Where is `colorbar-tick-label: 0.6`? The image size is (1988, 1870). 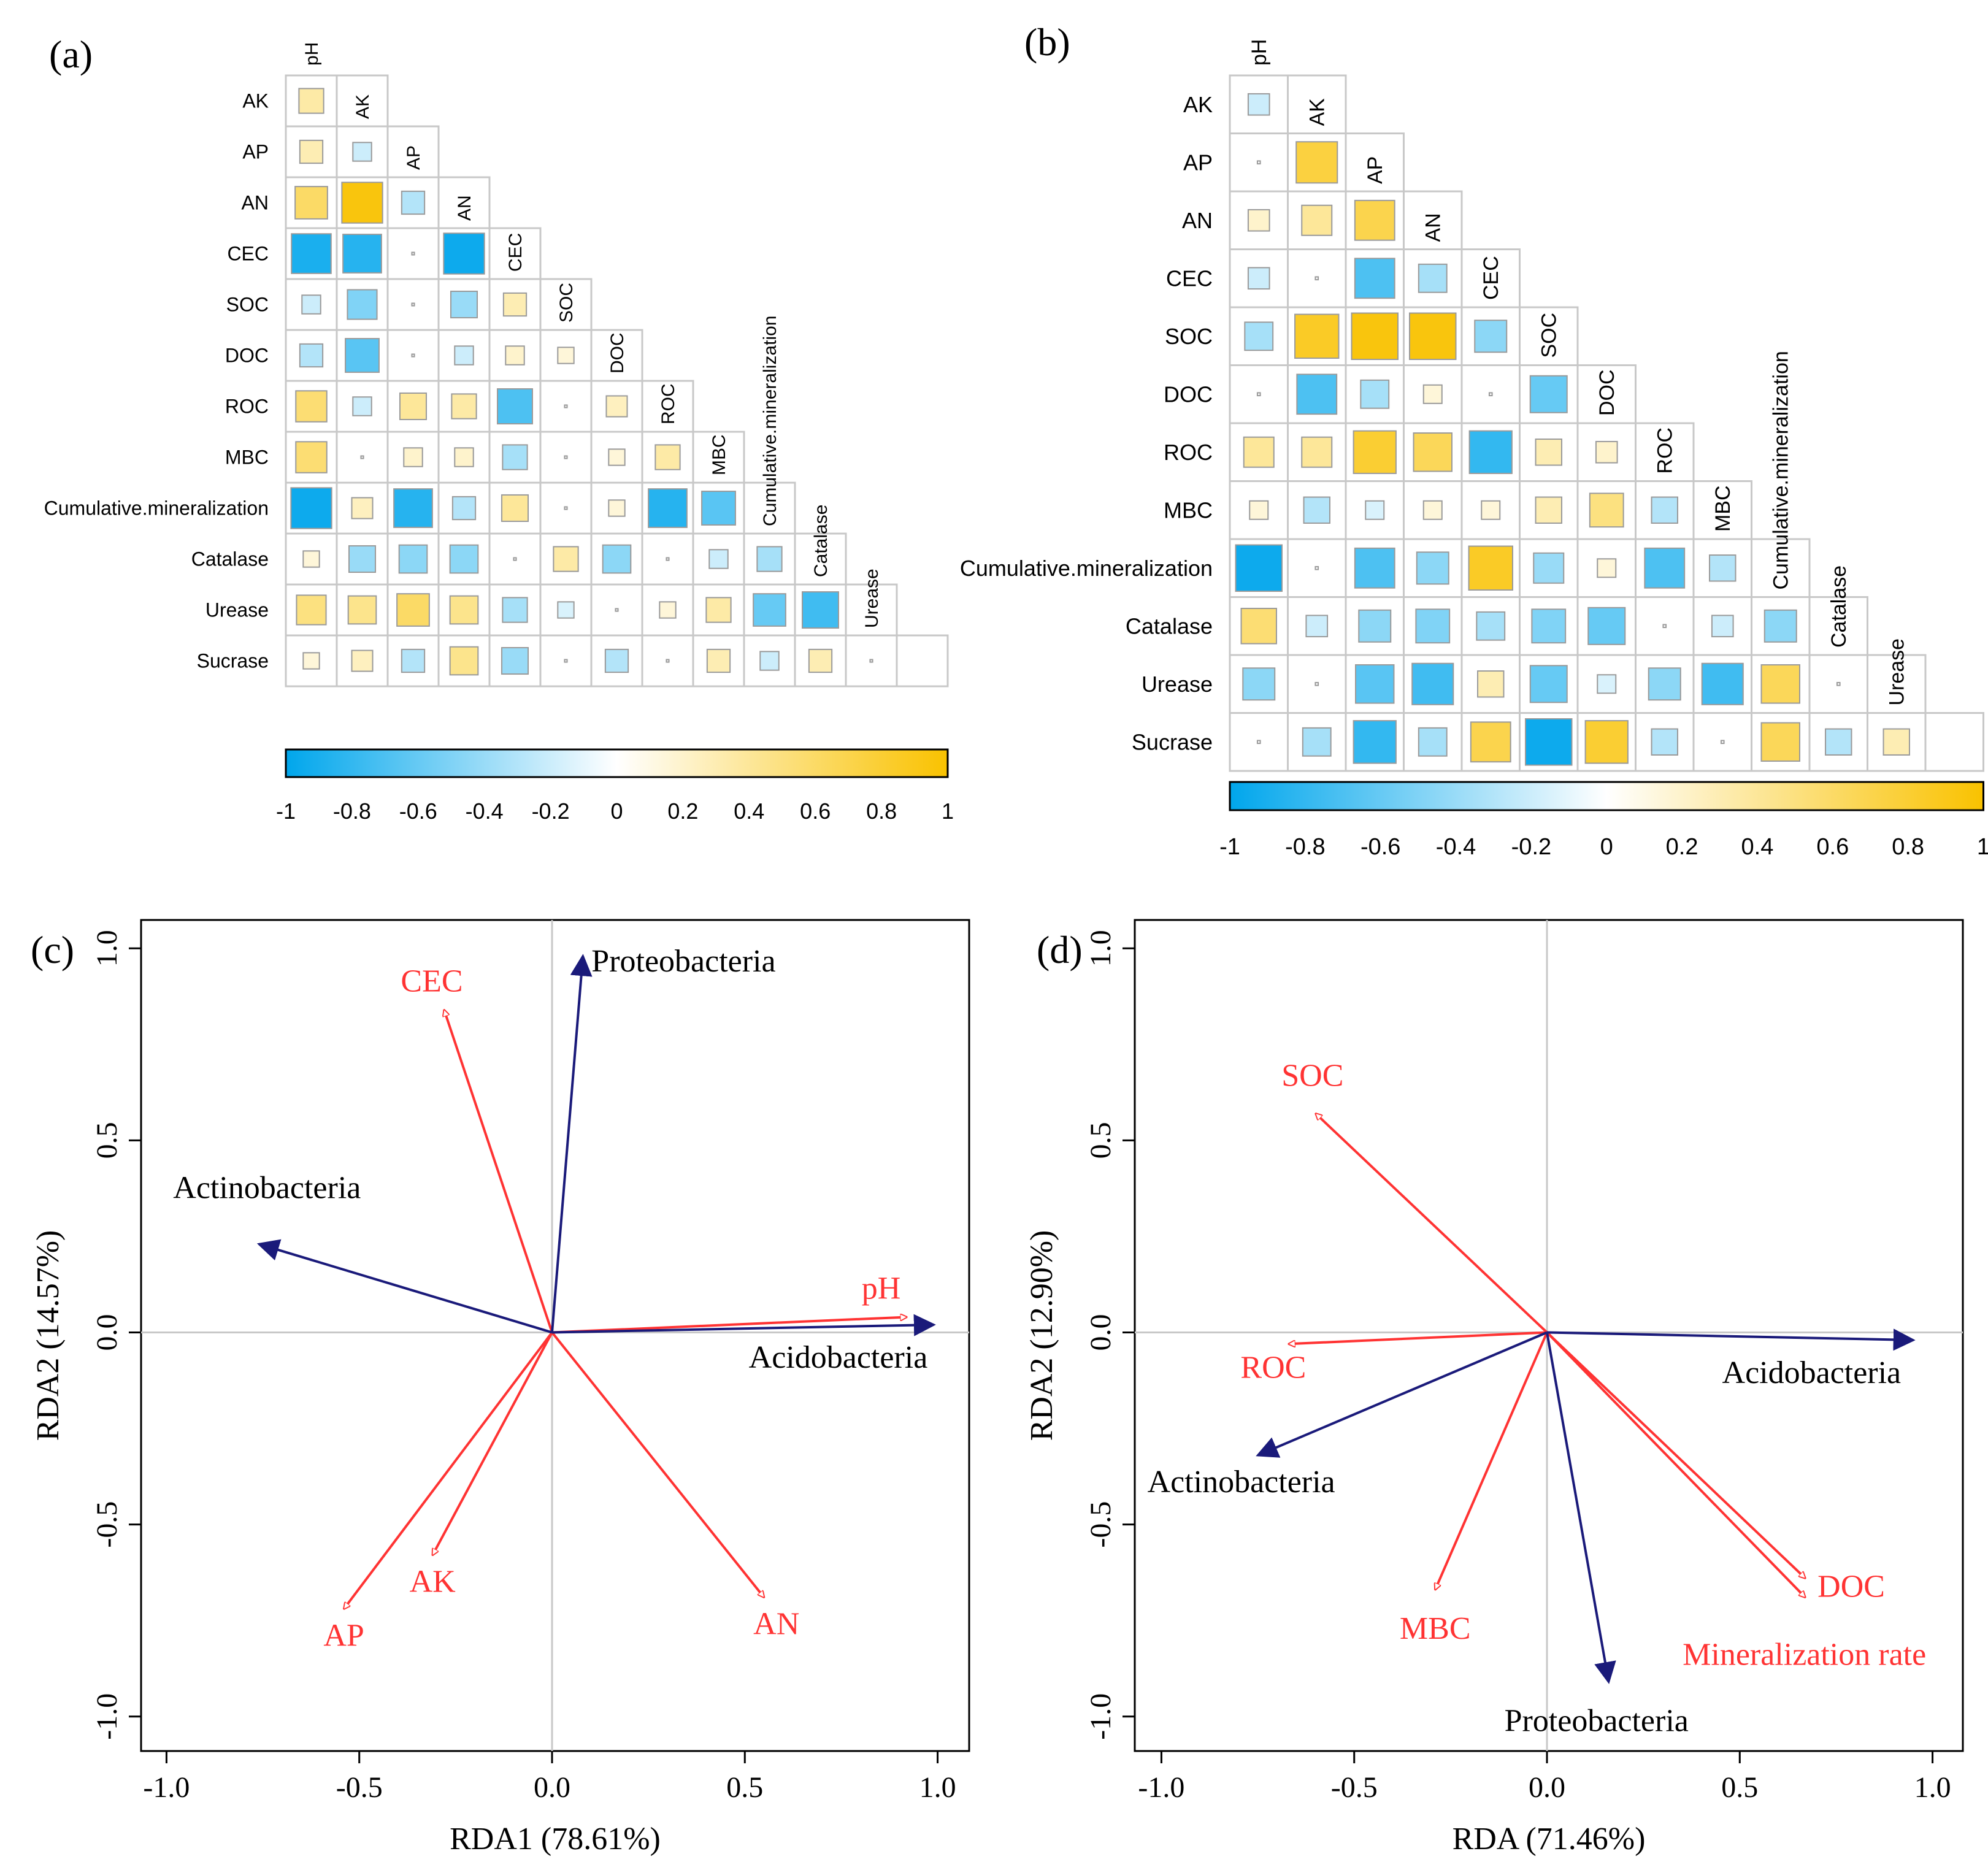
colorbar-tick-label: 0.6 is located at coordinates (1832, 847).